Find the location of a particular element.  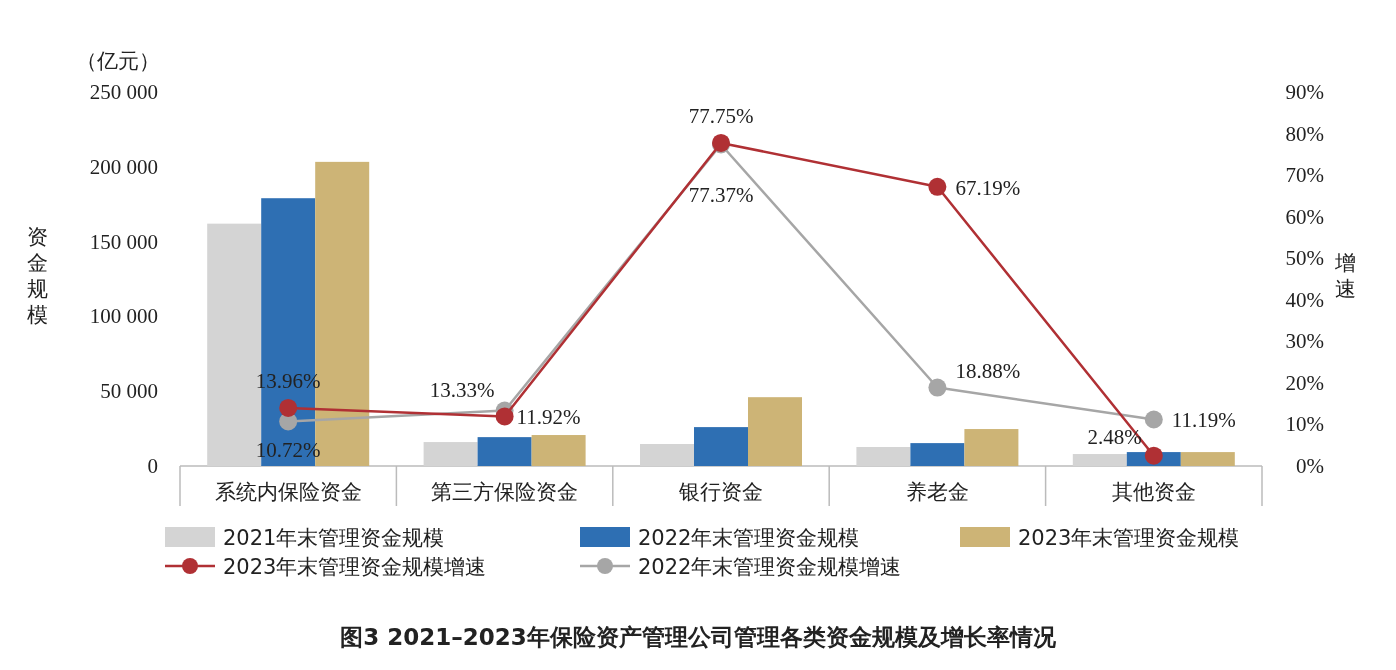

data-label: 77.37% is located at coordinates (721, 195).